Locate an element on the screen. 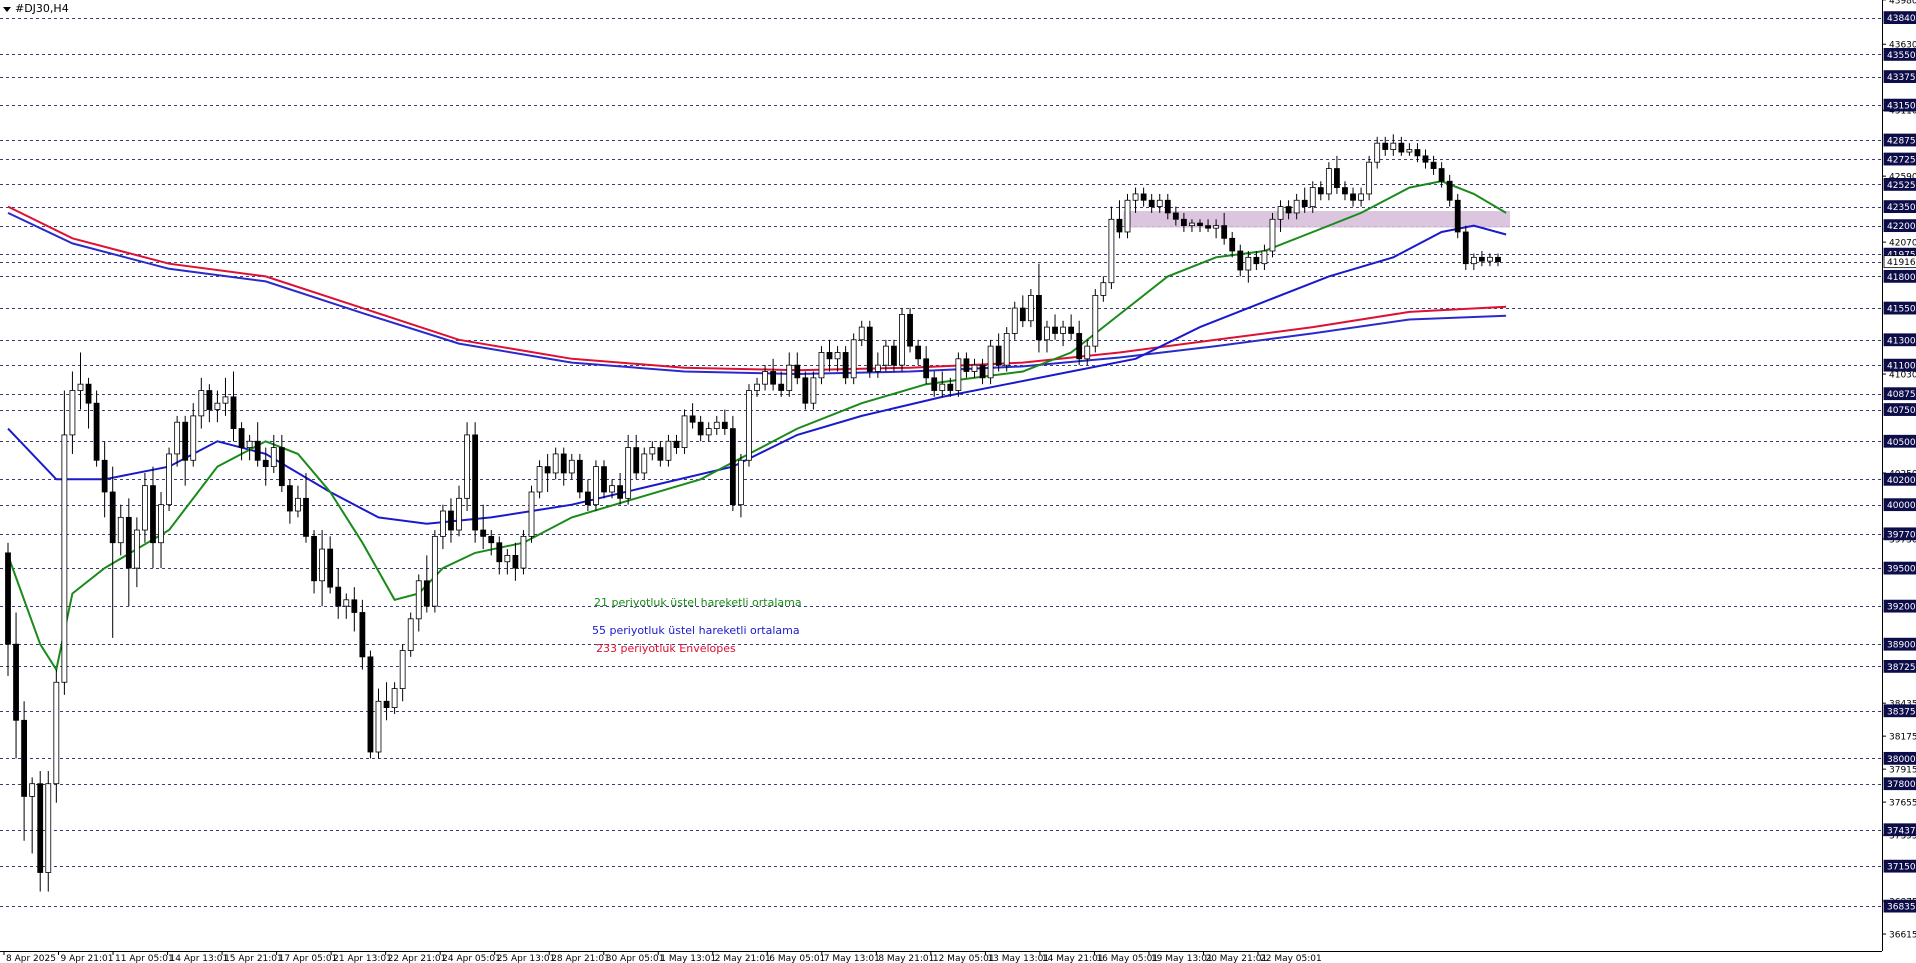 The image size is (1916, 963). price-label-text-22: 39200 is located at coordinates (1901, 608).